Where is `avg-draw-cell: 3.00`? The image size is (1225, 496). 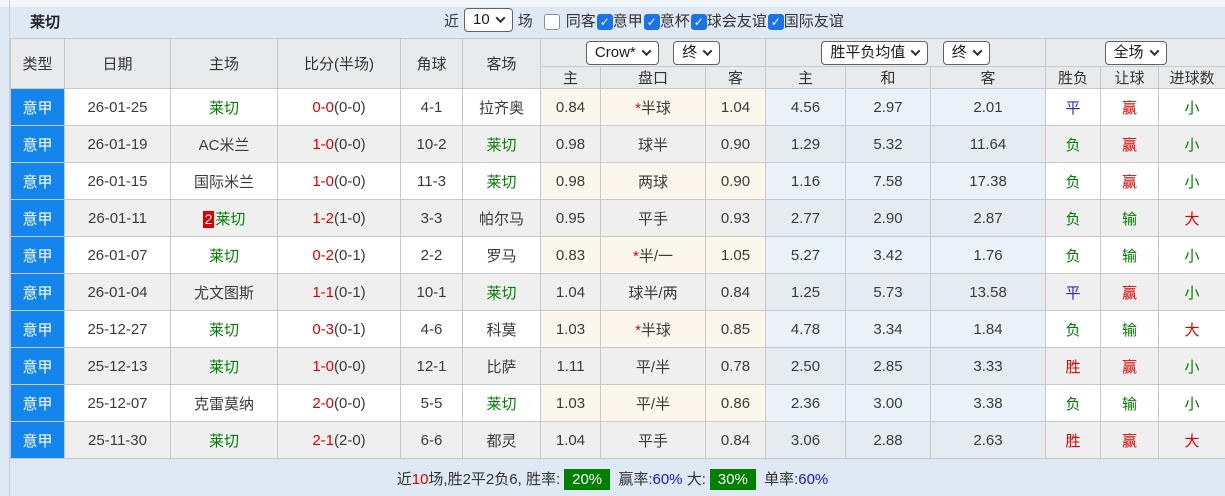
avg-draw-cell: 3.00 is located at coordinates (888, 403).